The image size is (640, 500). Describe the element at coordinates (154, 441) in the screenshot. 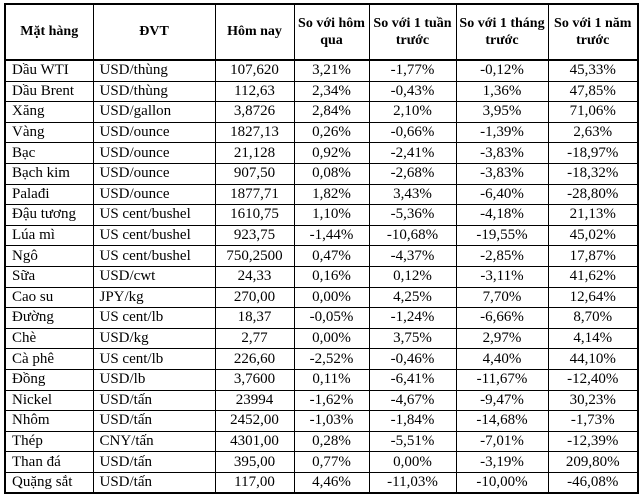

I see `cell-unit: CNY/tấn` at that location.